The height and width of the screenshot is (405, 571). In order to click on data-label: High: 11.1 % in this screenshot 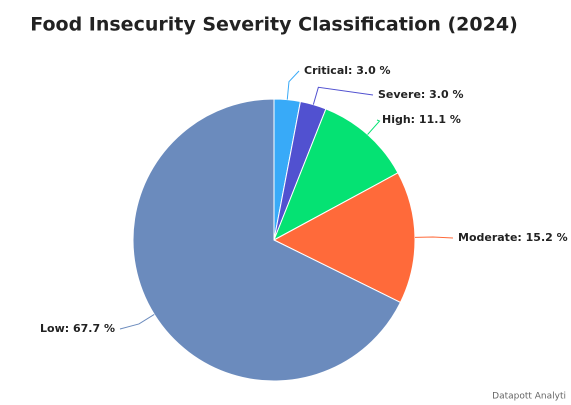, I will do `click(421, 119)`.